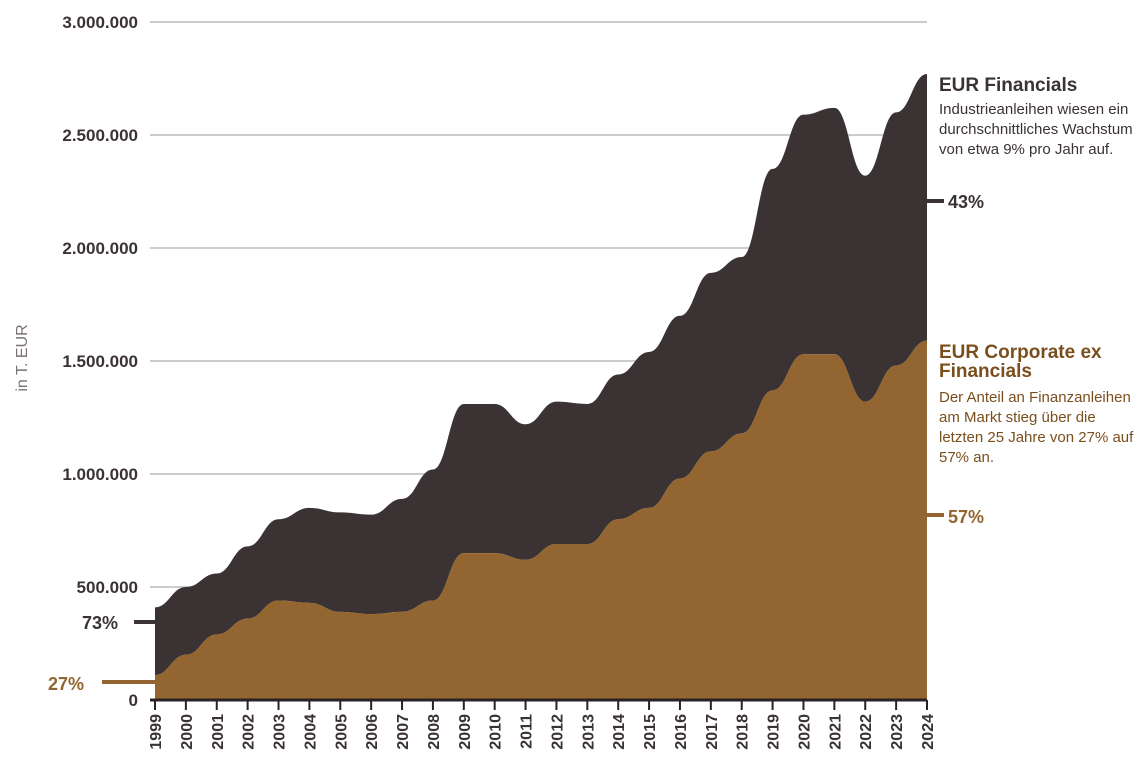 This screenshot has height=779, width=1148. What do you see at coordinates (100, 361) in the screenshot?
I see `y-tick-label: 1.500.000` at bounding box center [100, 361].